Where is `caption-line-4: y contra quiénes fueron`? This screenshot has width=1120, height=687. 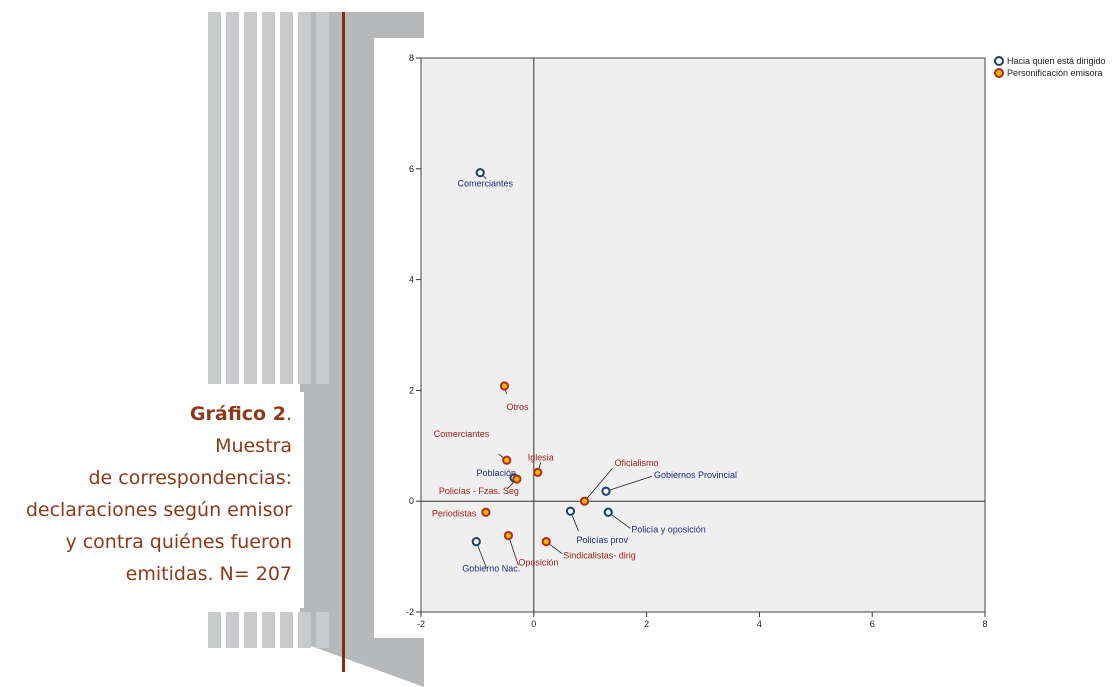 caption-line-4: y contra quiénes fueron is located at coordinates (178, 542).